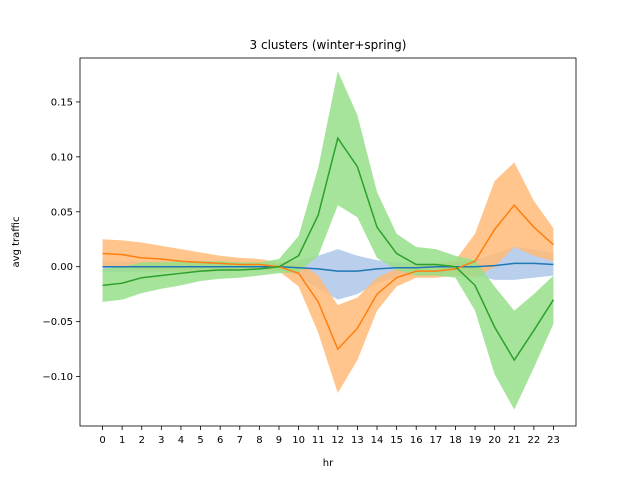 The width and height of the screenshot is (640, 480). What do you see at coordinates (57, 322) in the screenshot?
I see `y-tick-label: −0.05` at bounding box center [57, 322].